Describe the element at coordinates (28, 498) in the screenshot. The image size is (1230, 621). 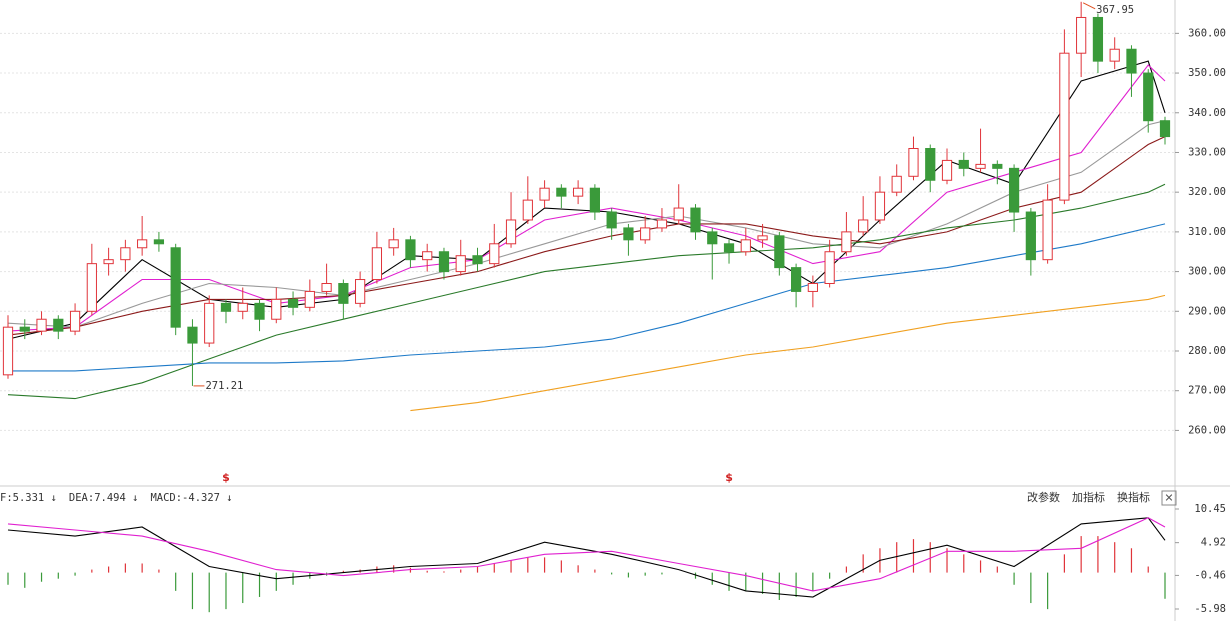
I see `legend-entry: F:5.331 ↓` at that location.